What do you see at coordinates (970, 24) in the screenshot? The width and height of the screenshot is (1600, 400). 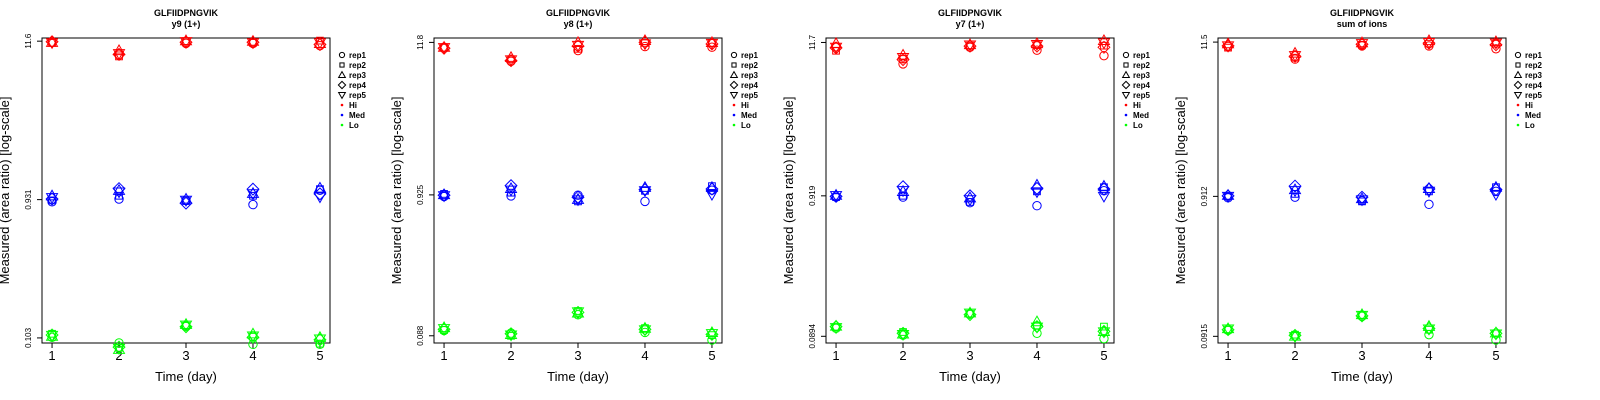 I see `chart-subtitle: y7 (1+)` at bounding box center [970, 24].